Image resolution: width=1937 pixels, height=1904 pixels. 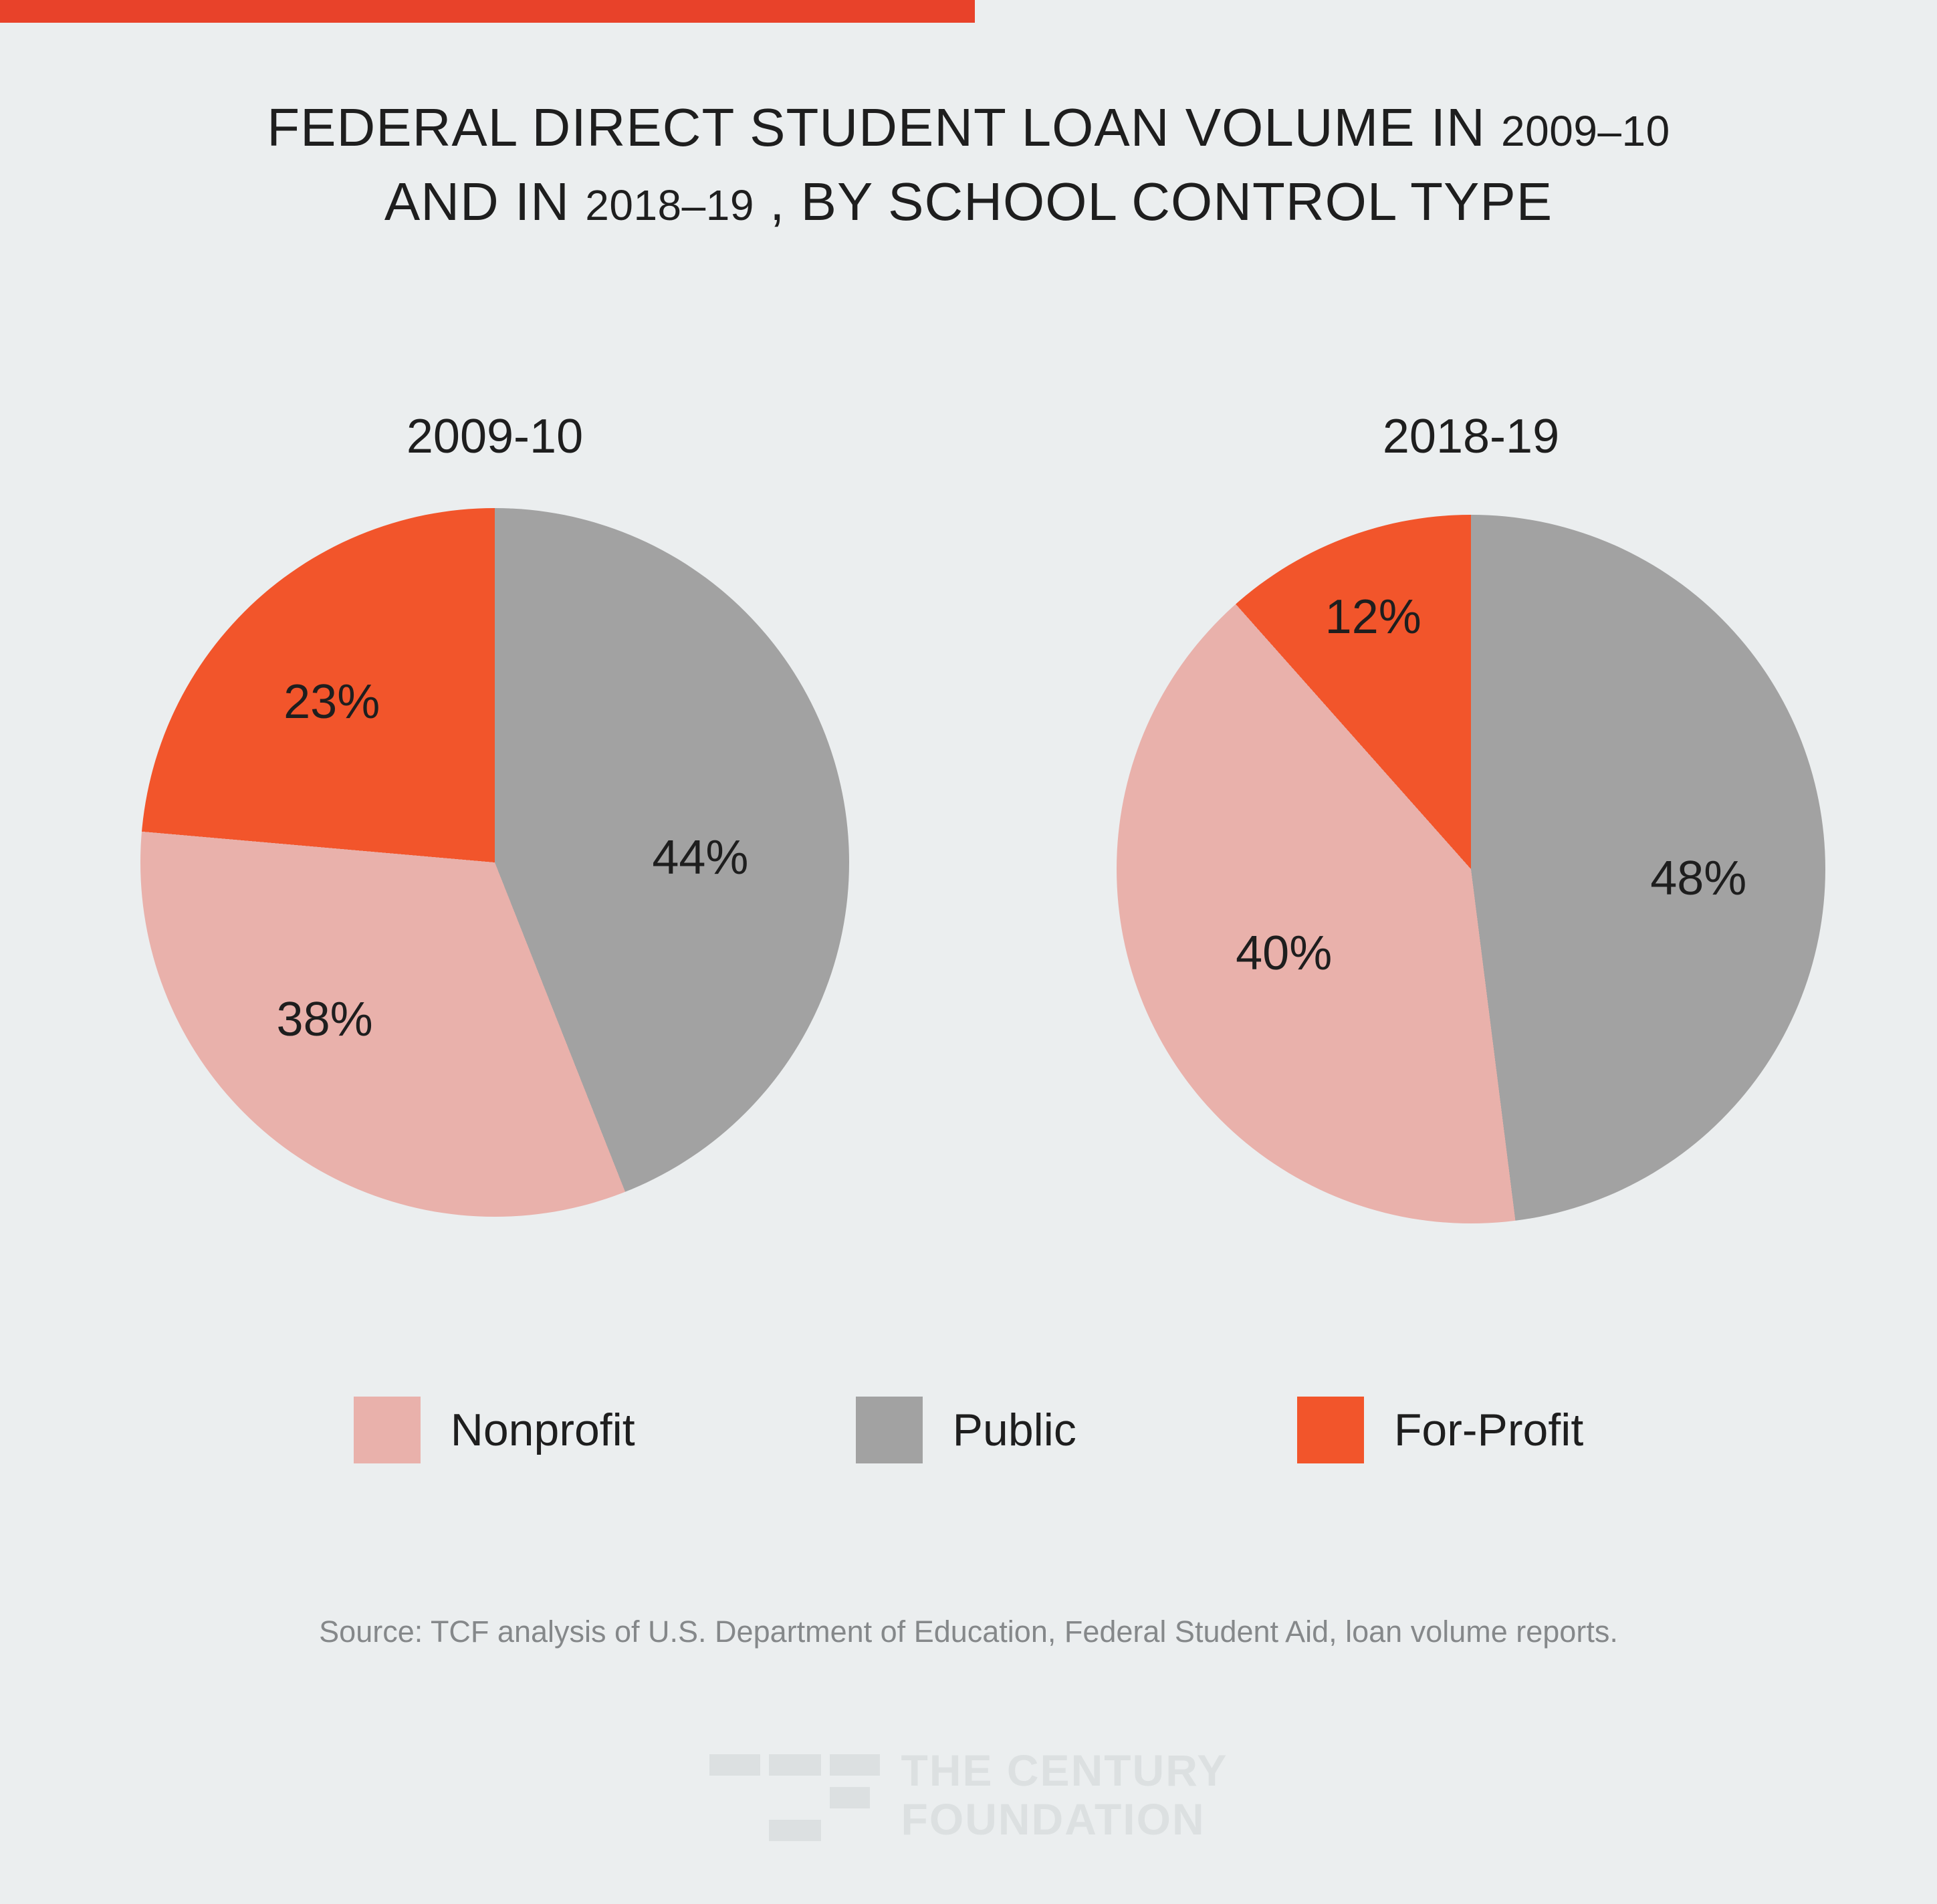 What do you see at coordinates (884, 127) in the screenshot?
I see `title-line1-text: FEDERAL DIRECT STUDENT LOAN VOLUME IN` at bounding box center [884, 127].